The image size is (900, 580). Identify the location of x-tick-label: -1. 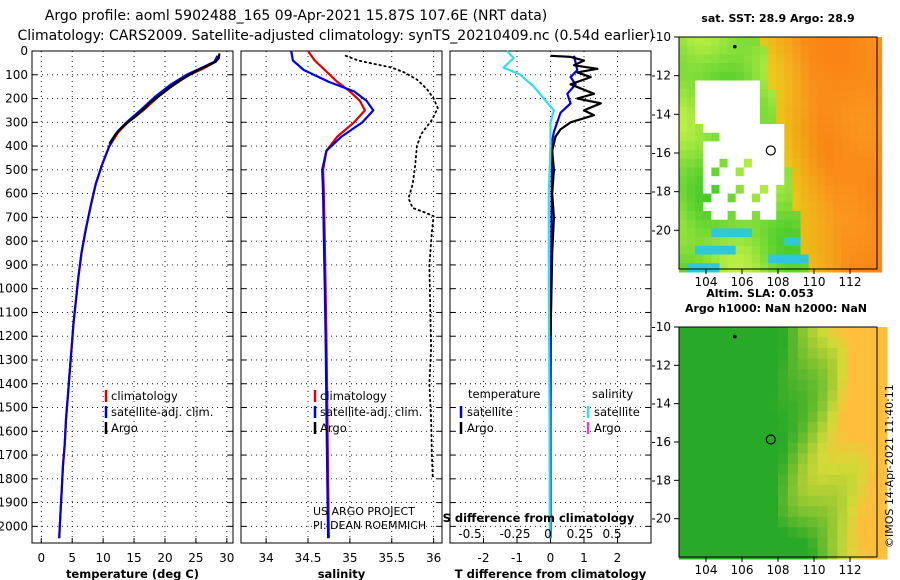
(517, 558).